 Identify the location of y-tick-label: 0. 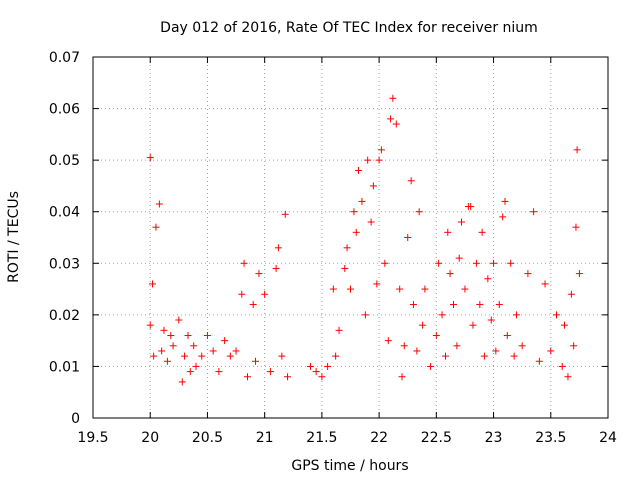
(75, 419).